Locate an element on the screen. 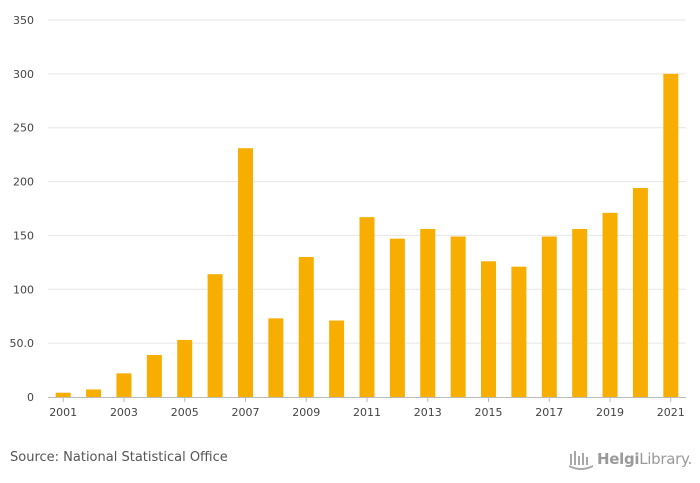 This screenshot has height=483, width=700. bar-2021 is located at coordinates (671, 235).